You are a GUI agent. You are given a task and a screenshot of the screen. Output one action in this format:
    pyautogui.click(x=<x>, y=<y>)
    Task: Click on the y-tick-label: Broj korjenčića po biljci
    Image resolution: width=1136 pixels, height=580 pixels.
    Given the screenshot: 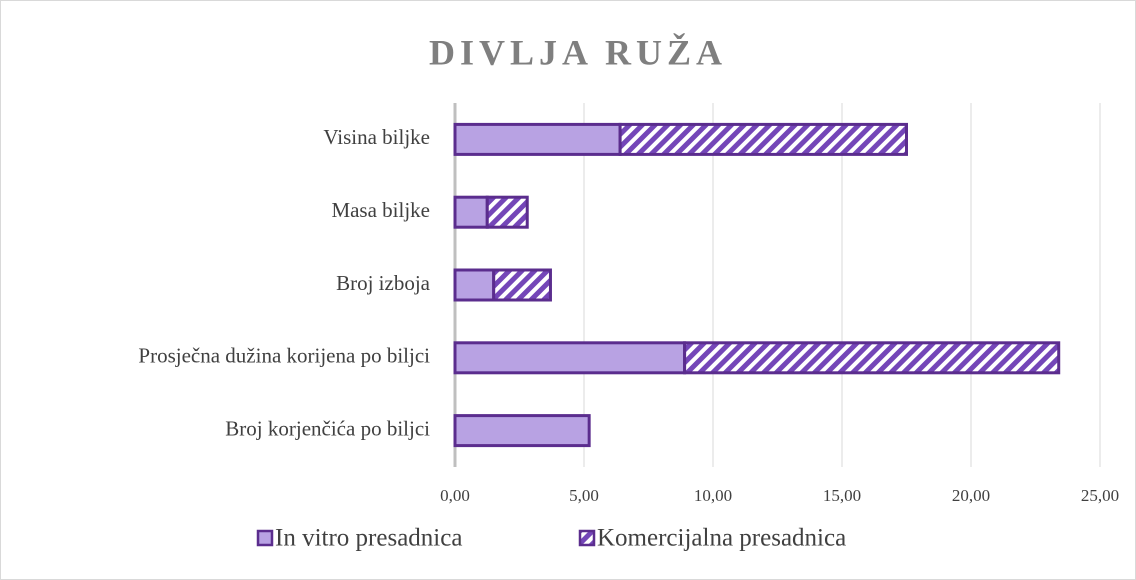 What is the action you would take?
    pyautogui.click(x=327, y=428)
    